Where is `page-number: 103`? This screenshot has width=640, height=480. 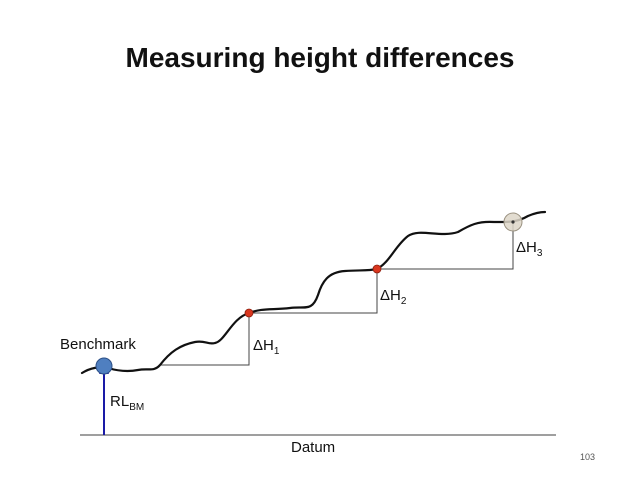
page-number: 103 is located at coordinates (588, 457).